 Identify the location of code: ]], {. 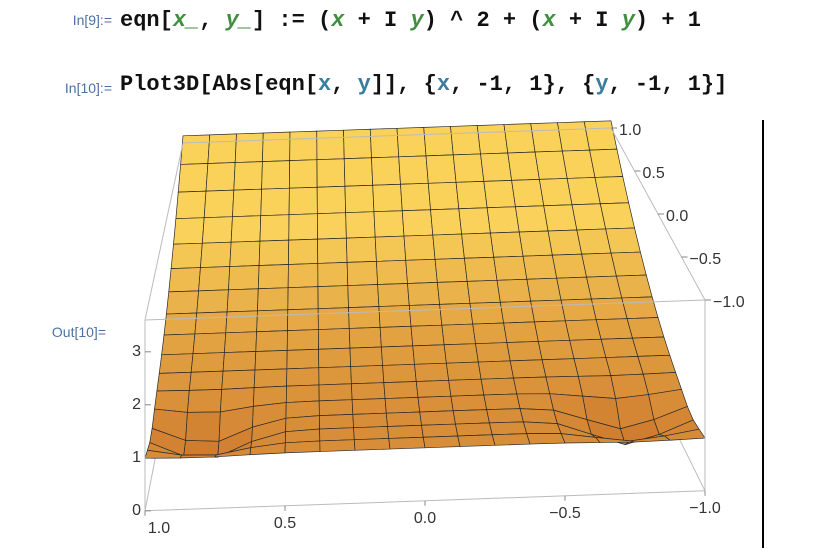
(403, 84).